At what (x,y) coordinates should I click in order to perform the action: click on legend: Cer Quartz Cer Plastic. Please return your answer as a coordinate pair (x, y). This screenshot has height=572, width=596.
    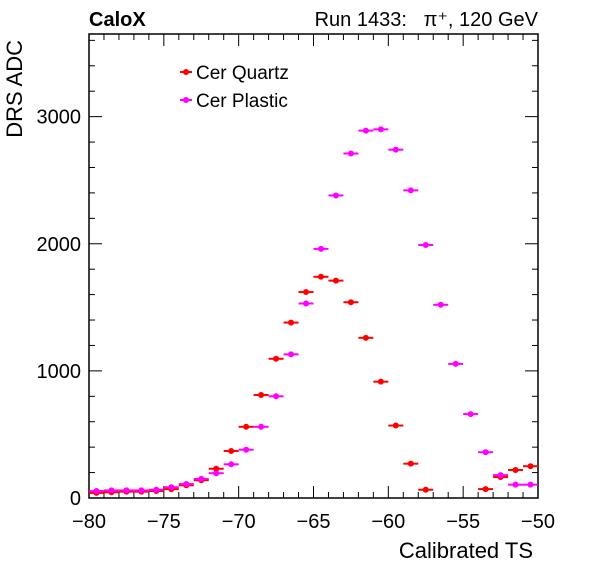
    Looking at the image, I should click on (234, 87).